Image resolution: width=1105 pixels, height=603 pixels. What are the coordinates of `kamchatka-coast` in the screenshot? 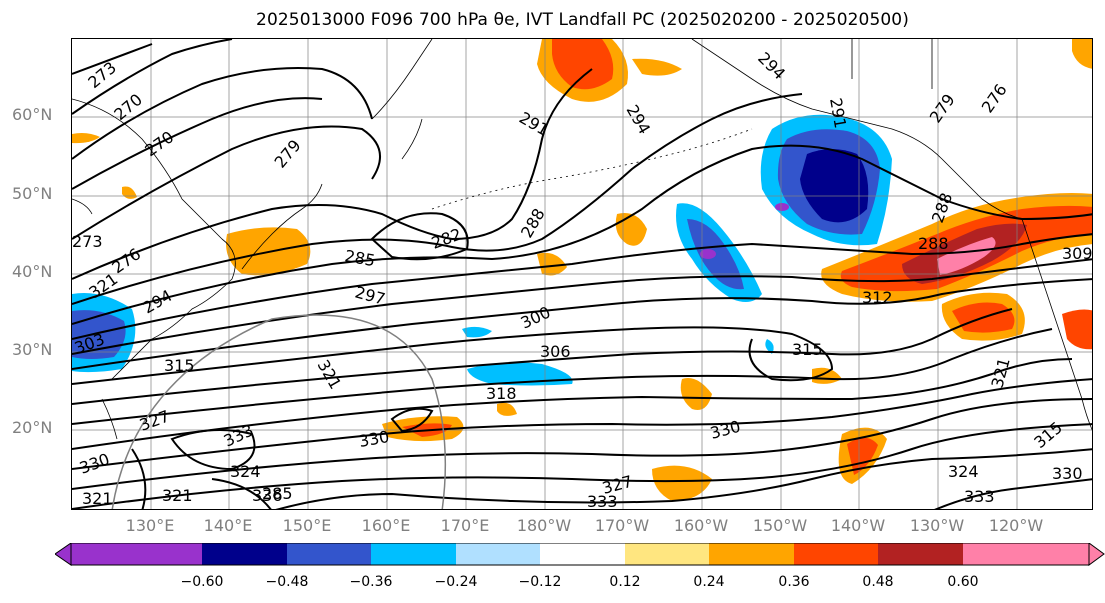 It's located at (402, 99).